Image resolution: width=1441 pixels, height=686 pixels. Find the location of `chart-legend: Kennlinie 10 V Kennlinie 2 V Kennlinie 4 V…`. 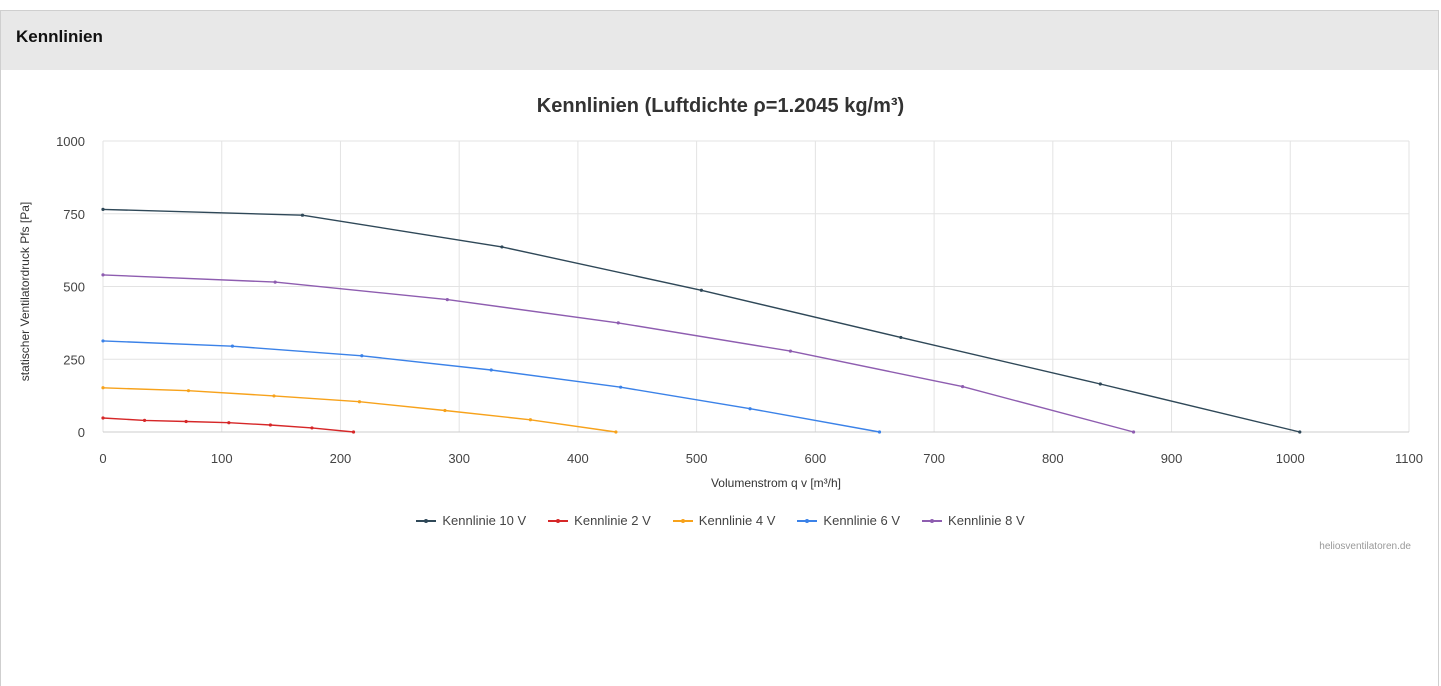

chart-legend: Kennlinie 10 V Kennlinie 2 V Kennlinie 4 V… is located at coordinates (720, 520).